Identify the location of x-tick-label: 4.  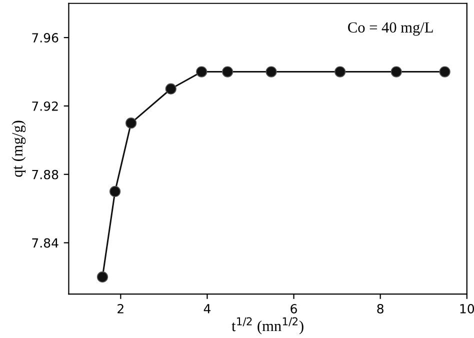
(207, 309).